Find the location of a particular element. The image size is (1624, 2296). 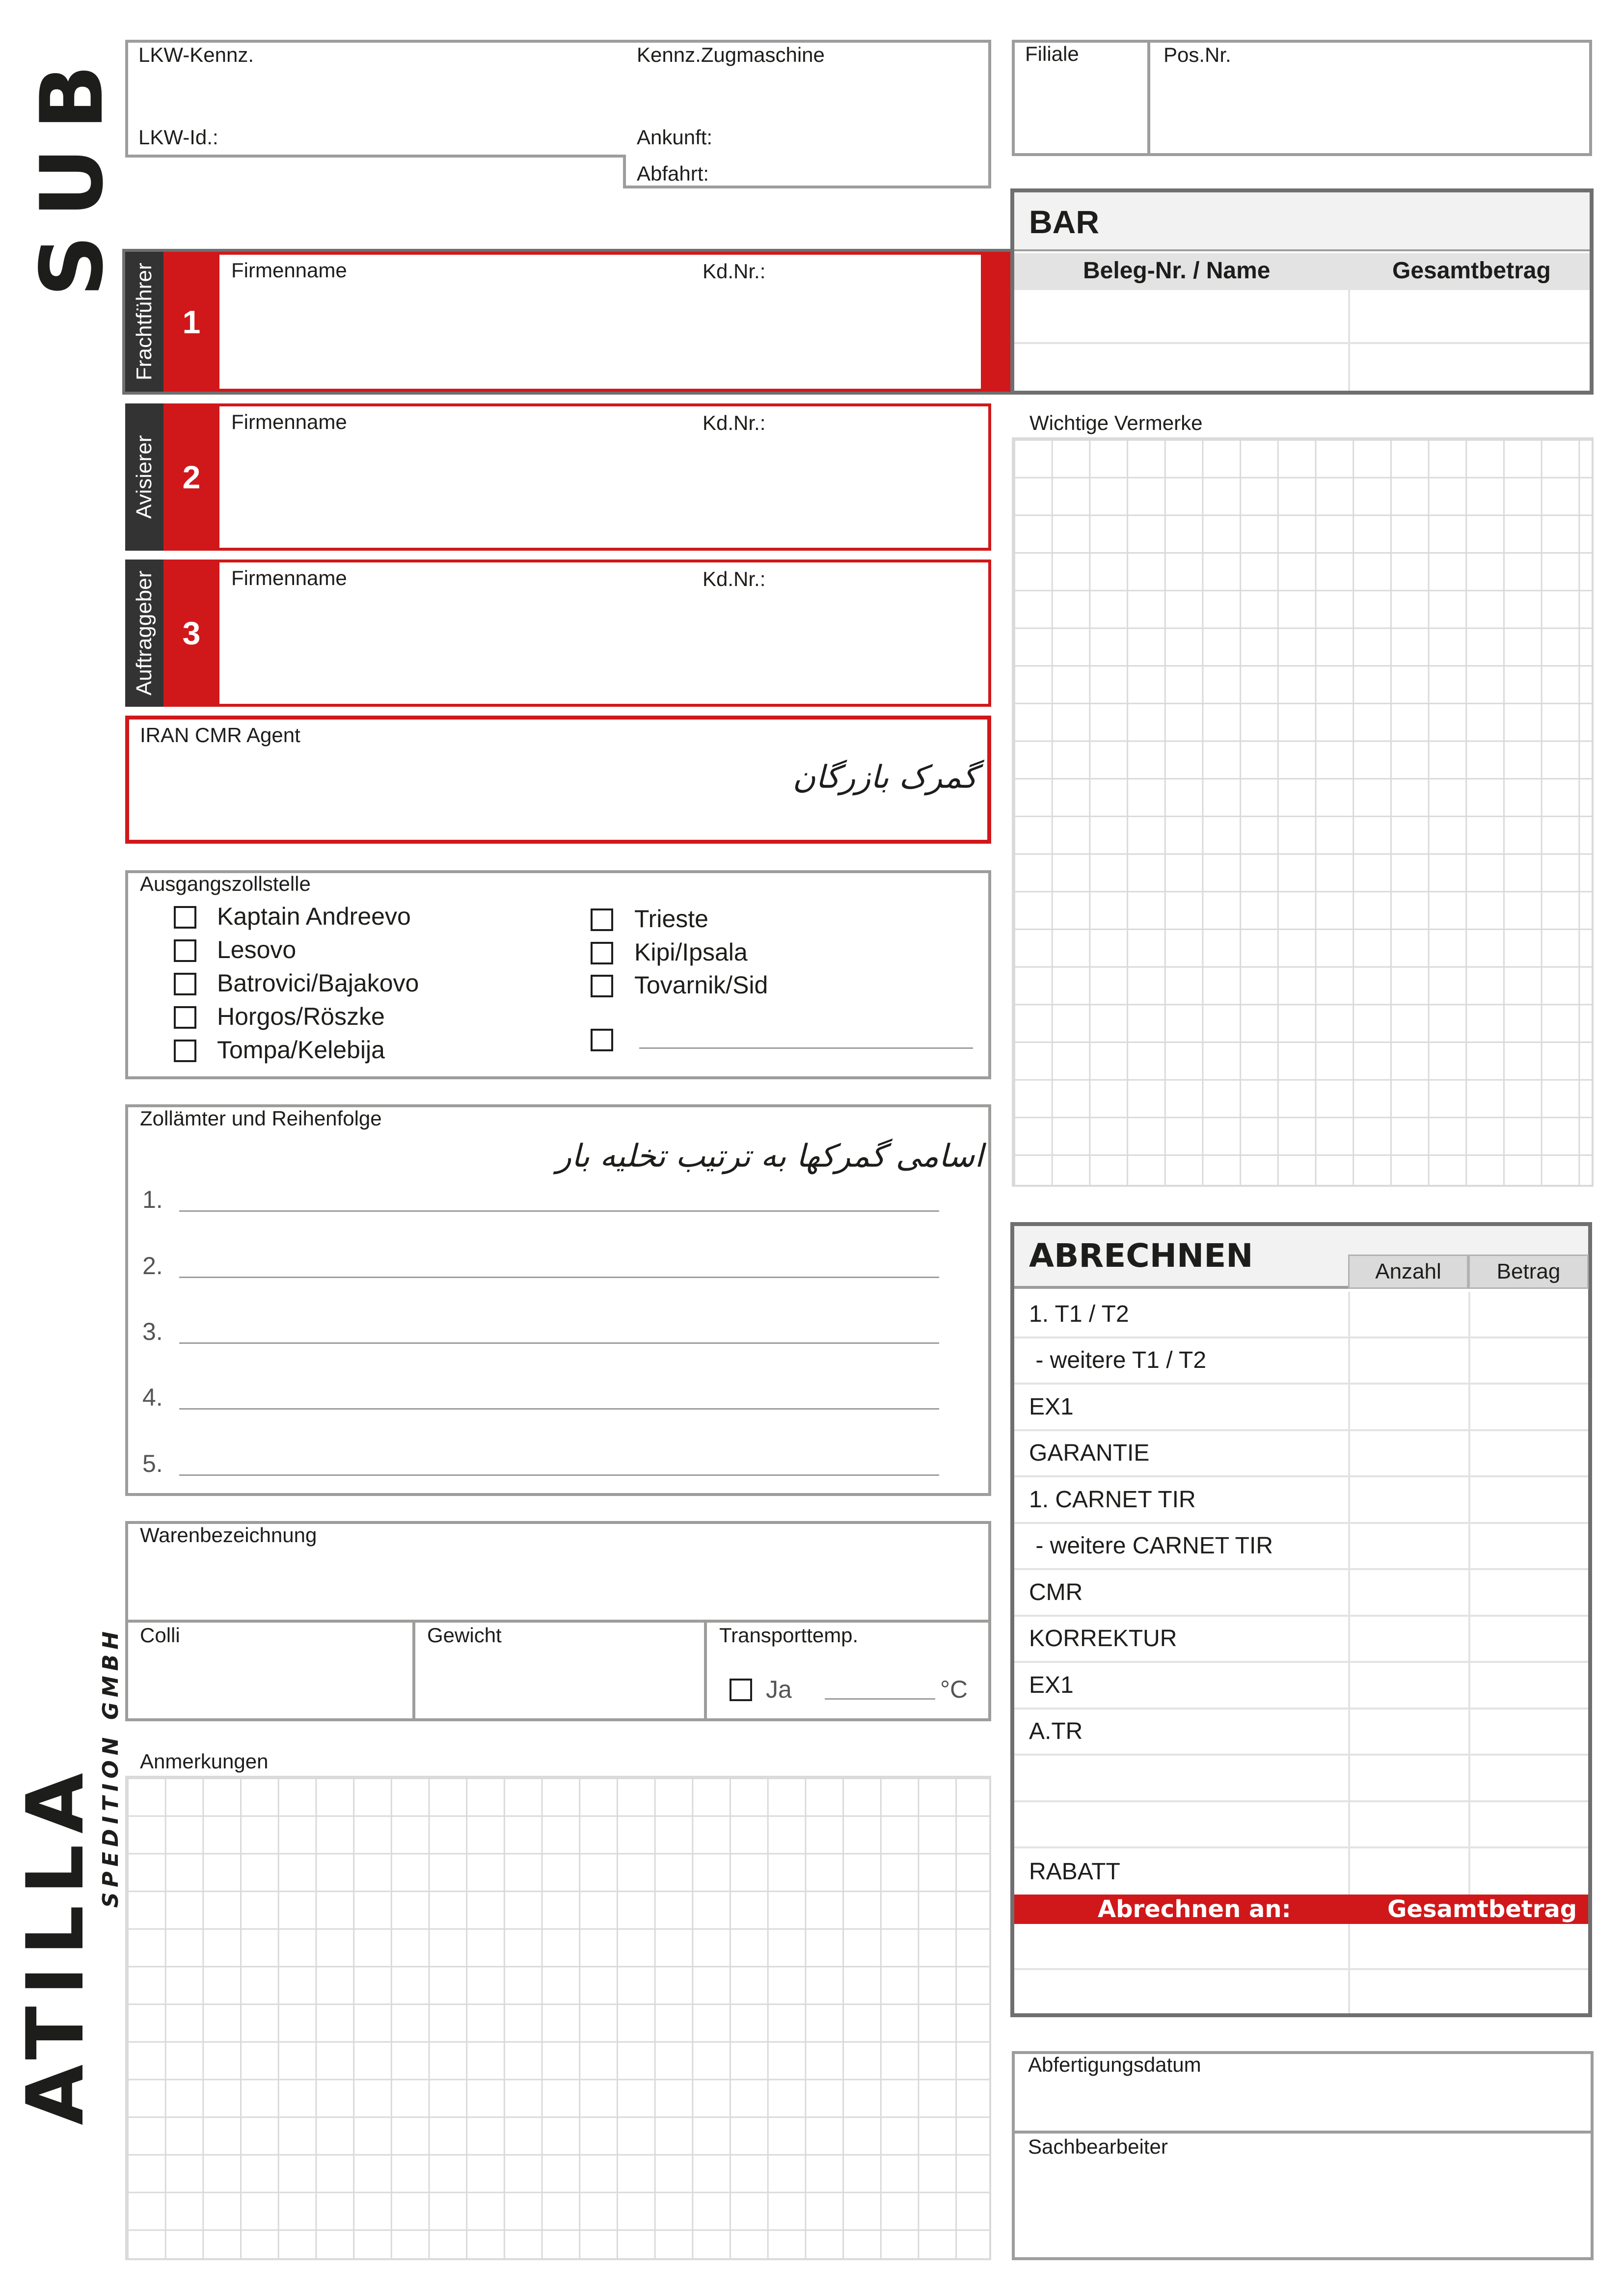

row-label: - weitere T1 / T2 is located at coordinates (1118, 1360).